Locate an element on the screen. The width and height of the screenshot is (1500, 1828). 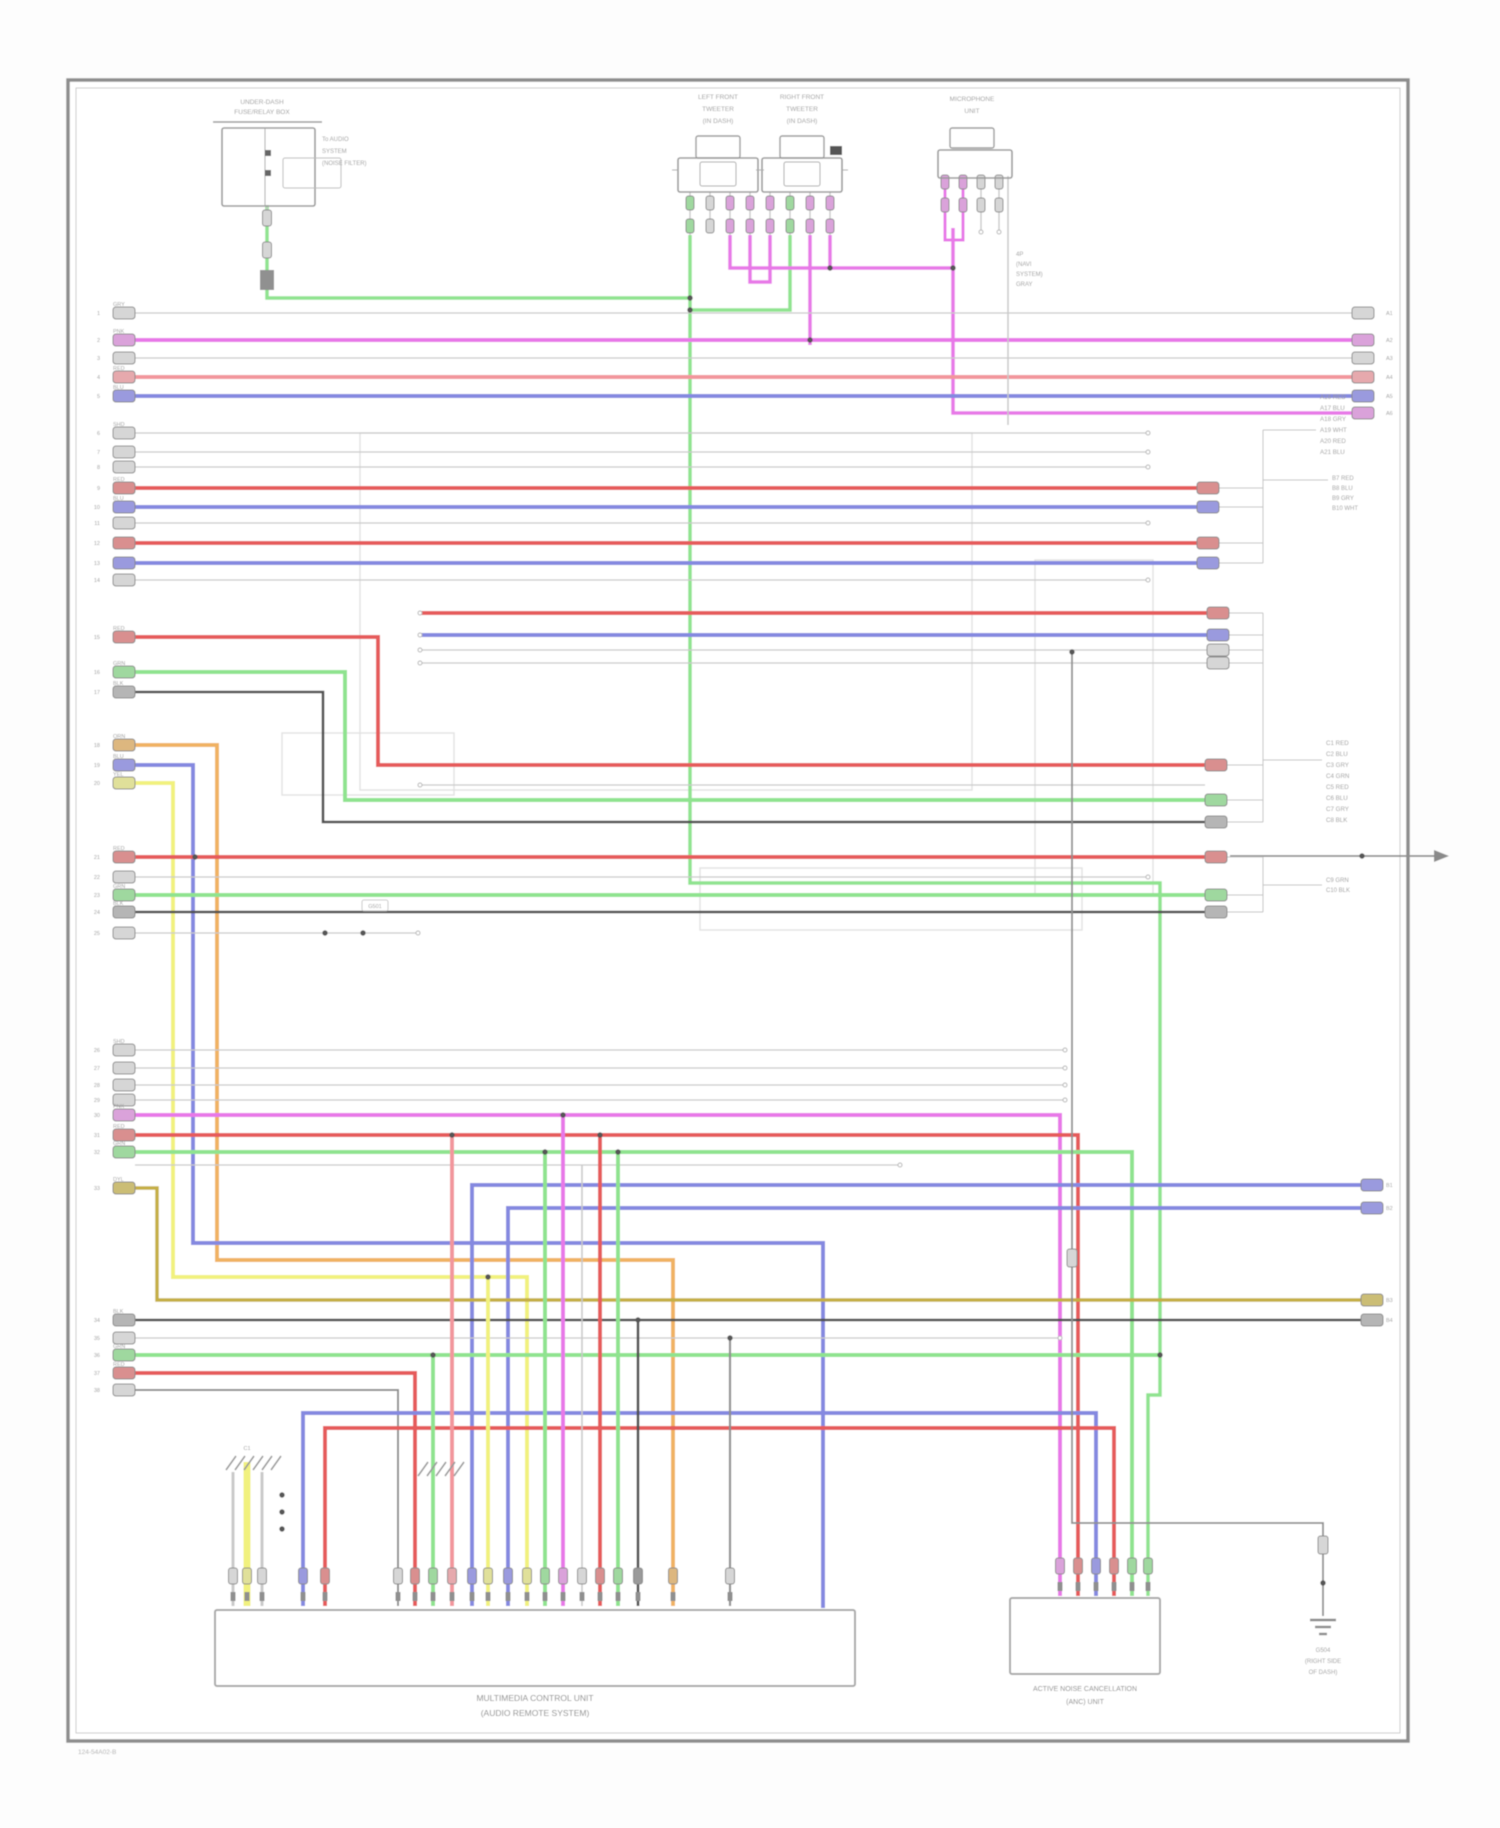
stack1-label: A20 RED is located at coordinates (1333, 441).